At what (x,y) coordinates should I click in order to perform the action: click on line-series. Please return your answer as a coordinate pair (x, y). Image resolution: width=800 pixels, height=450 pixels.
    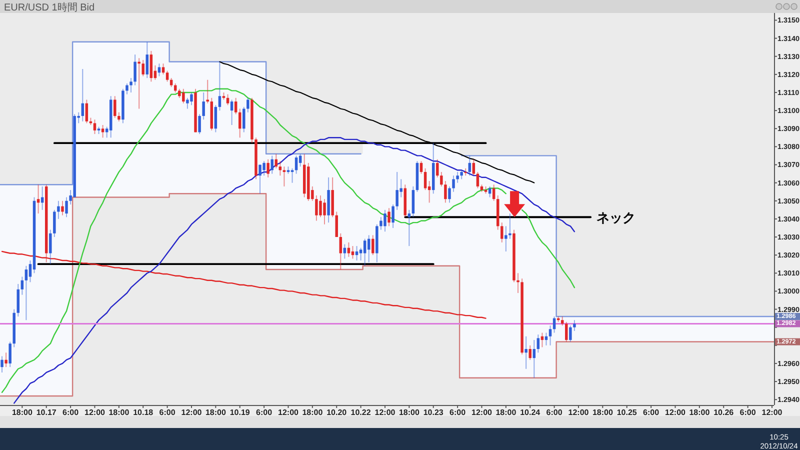
    Looking at the image, I should click on (243, 284).